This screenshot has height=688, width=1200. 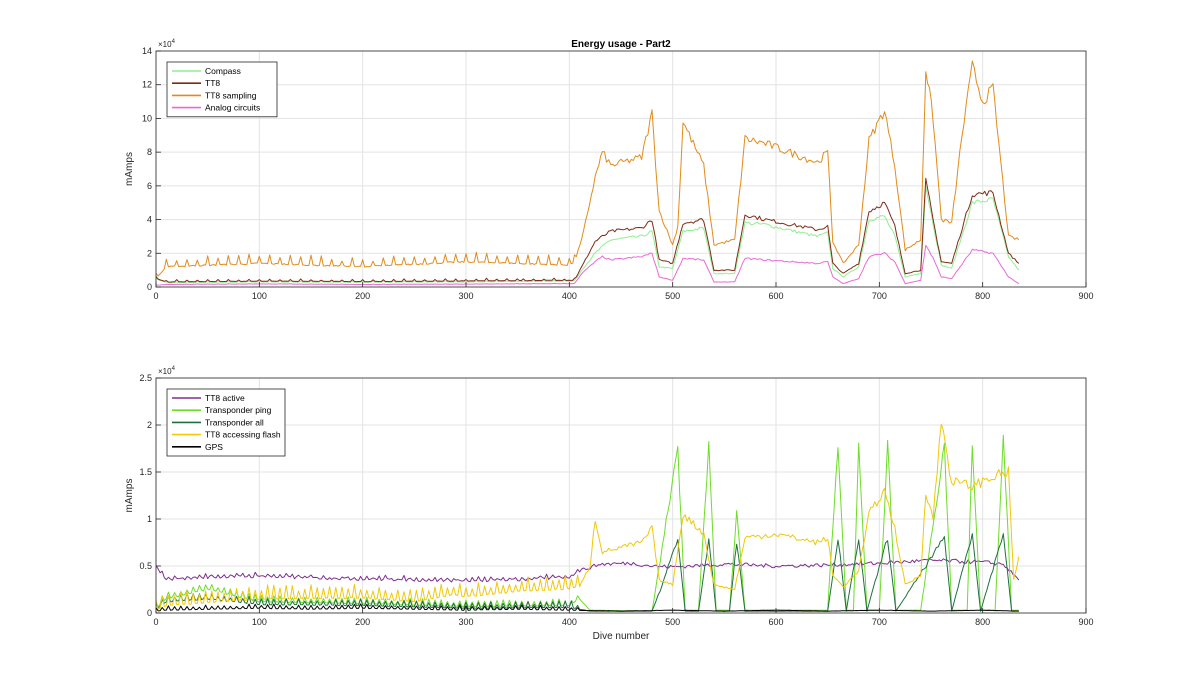 What do you see at coordinates (225, 398) in the screenshot?
I see `legend-entry-label: TT8 active` at bounding box center [225, 398].